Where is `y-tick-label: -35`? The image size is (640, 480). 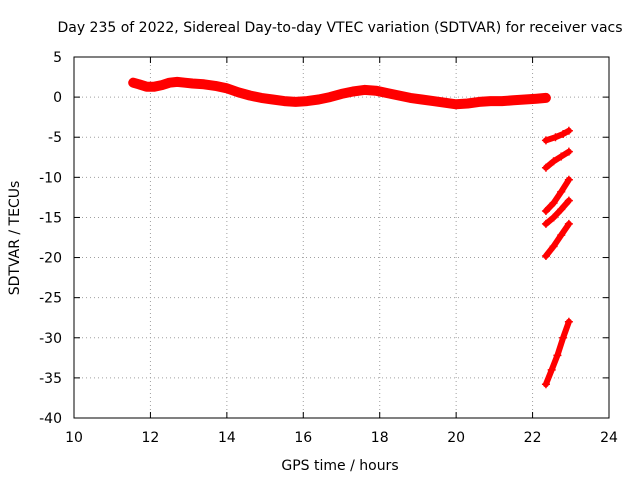 y-tick-label: -35 is located at coordinates (50, 379).